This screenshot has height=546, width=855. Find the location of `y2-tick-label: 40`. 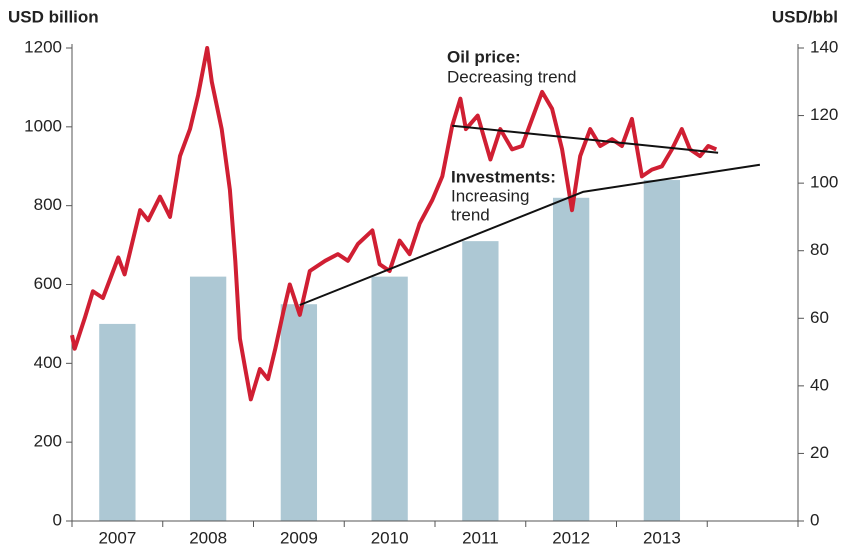

y2-tick-label: 40 is located at coordinates (819, 384).